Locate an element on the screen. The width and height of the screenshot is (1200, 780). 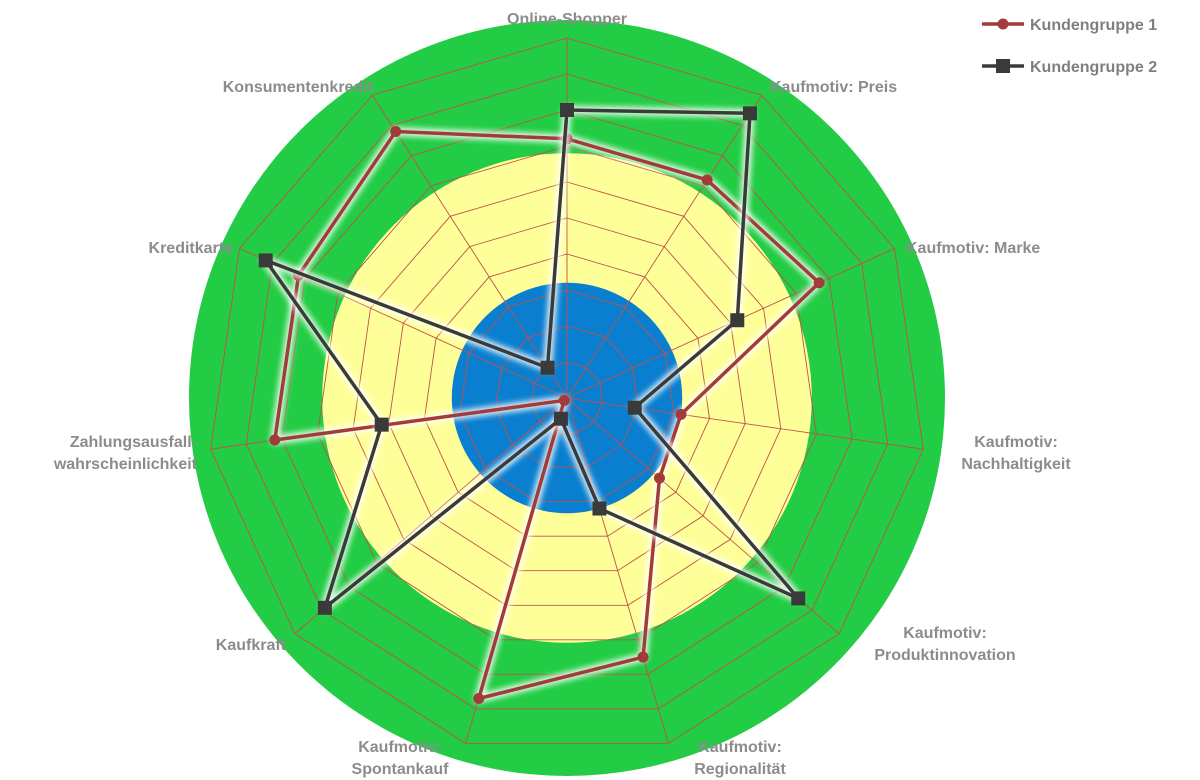
axis-label: Konsumentenkredit is located at coordinates (298, 87).